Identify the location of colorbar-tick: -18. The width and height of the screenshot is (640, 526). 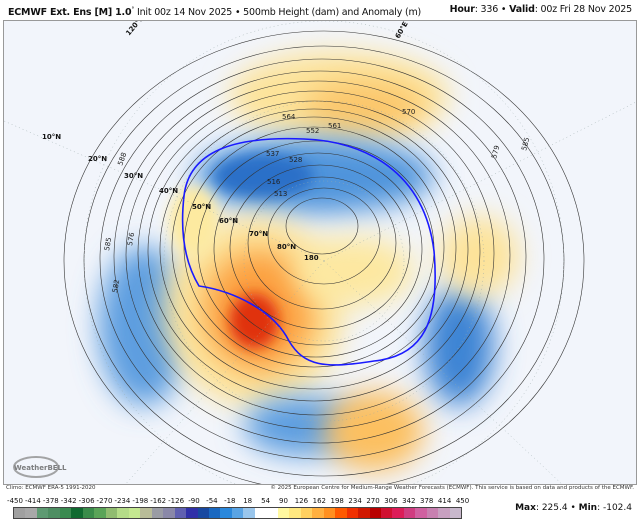
(230, 501).